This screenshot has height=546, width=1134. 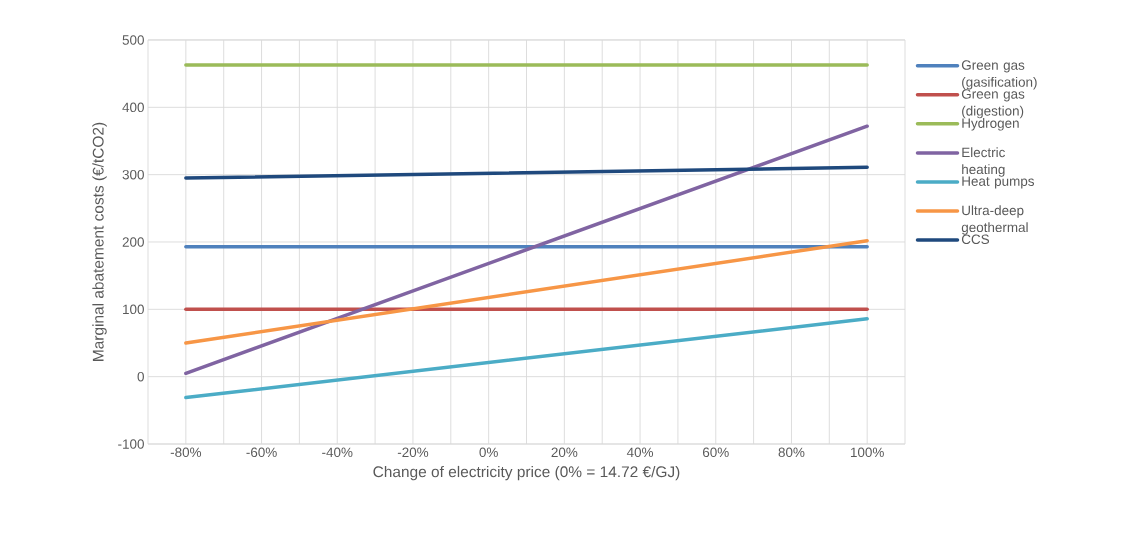 I want to click on y-tick-label: 400, so click(x=133, y=107).